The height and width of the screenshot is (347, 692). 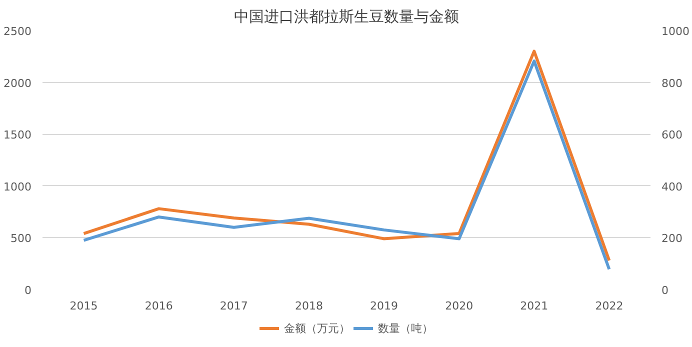 What do you see at coordinates (672, 83) in the screenshot?
I see `y2-tick-label: 800` at bounding box center [672, 83].